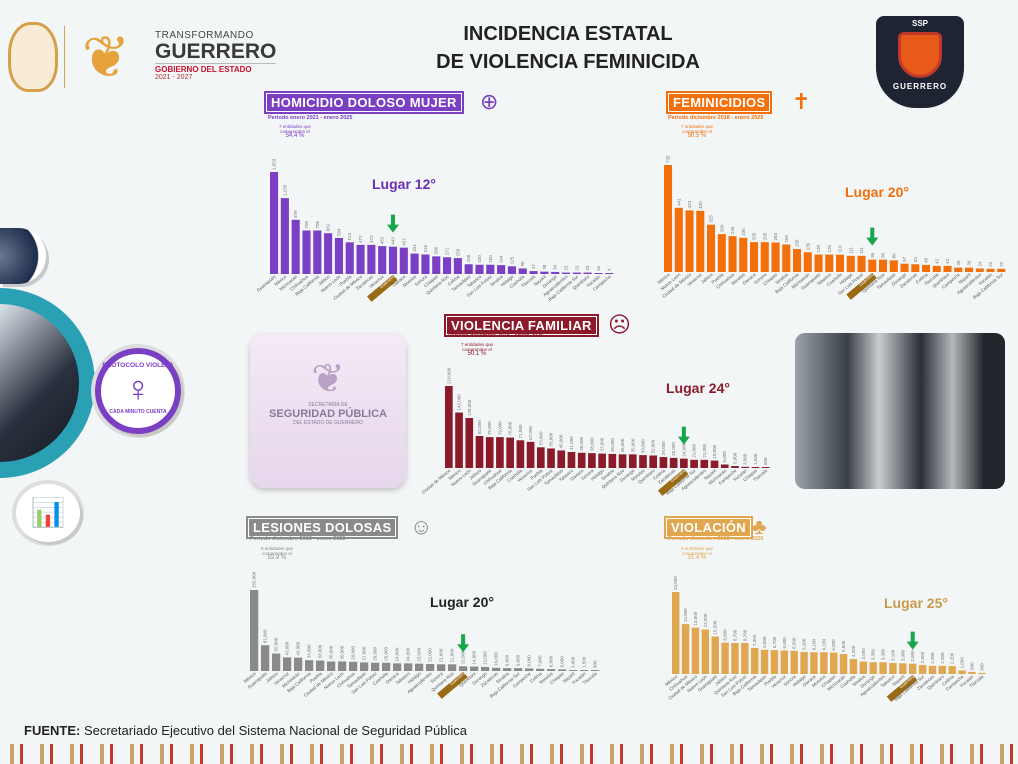  Describe the element at coordinates (711, 219) in the screenshot. I see `value-label: 325` at that location.